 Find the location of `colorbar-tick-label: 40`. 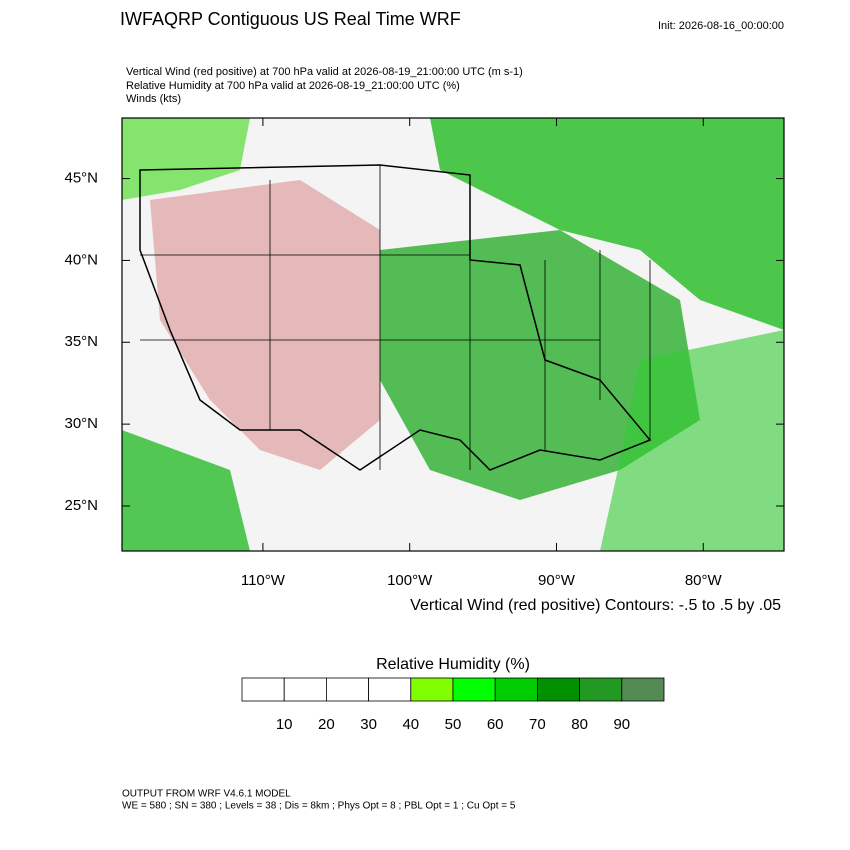

colorbar-tick-label: 40 is located at coordinates (410, 724).